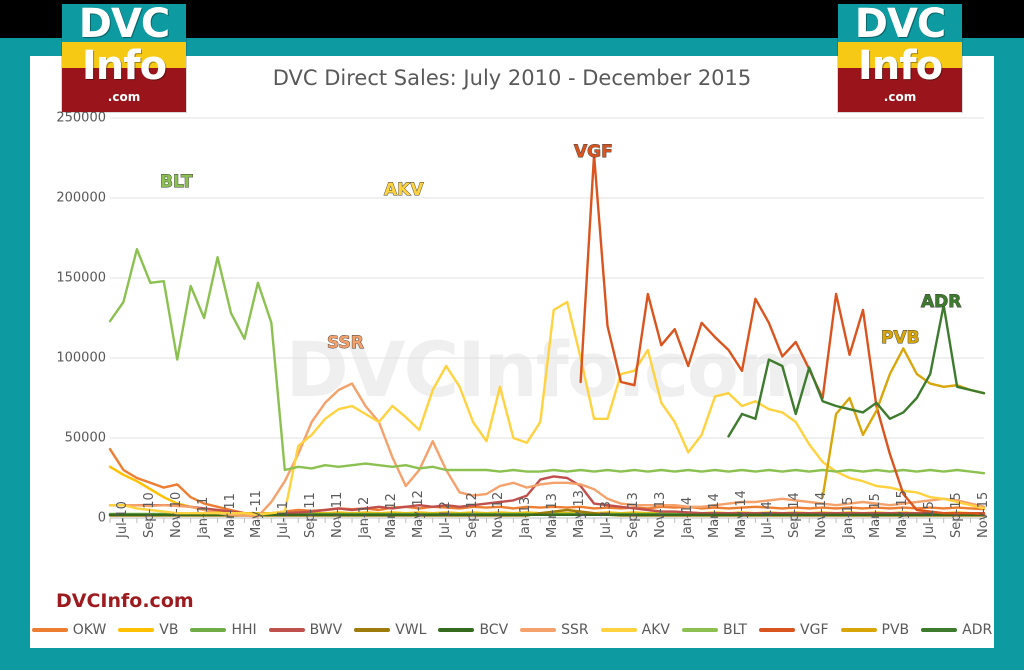 The width and height of the screenshot is (1024, 670). I want to click on x-axis-tick-label: Sep-10, so click(149, 515).